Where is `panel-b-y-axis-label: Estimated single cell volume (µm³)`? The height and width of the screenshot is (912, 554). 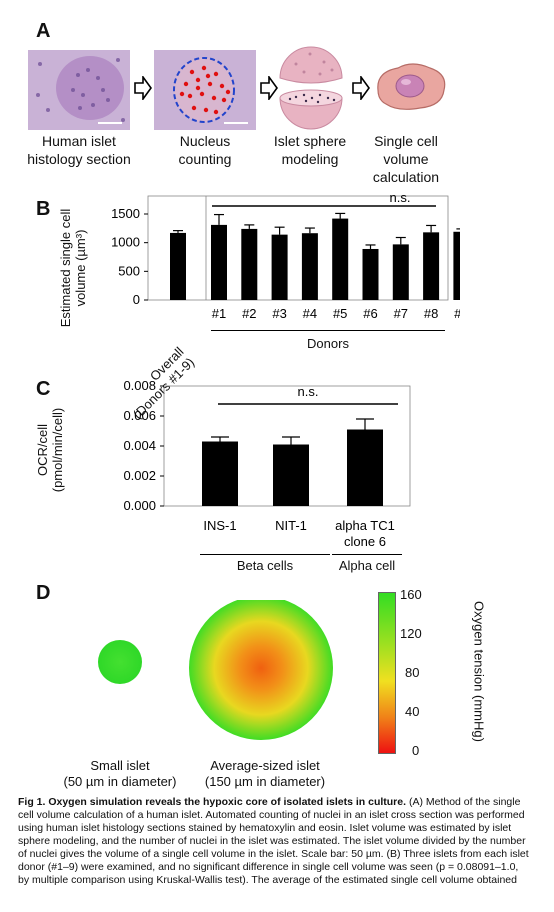
panel-b-y-axis-label: Estimated single cell volume (µm³) is located at coordinates (73, 268).